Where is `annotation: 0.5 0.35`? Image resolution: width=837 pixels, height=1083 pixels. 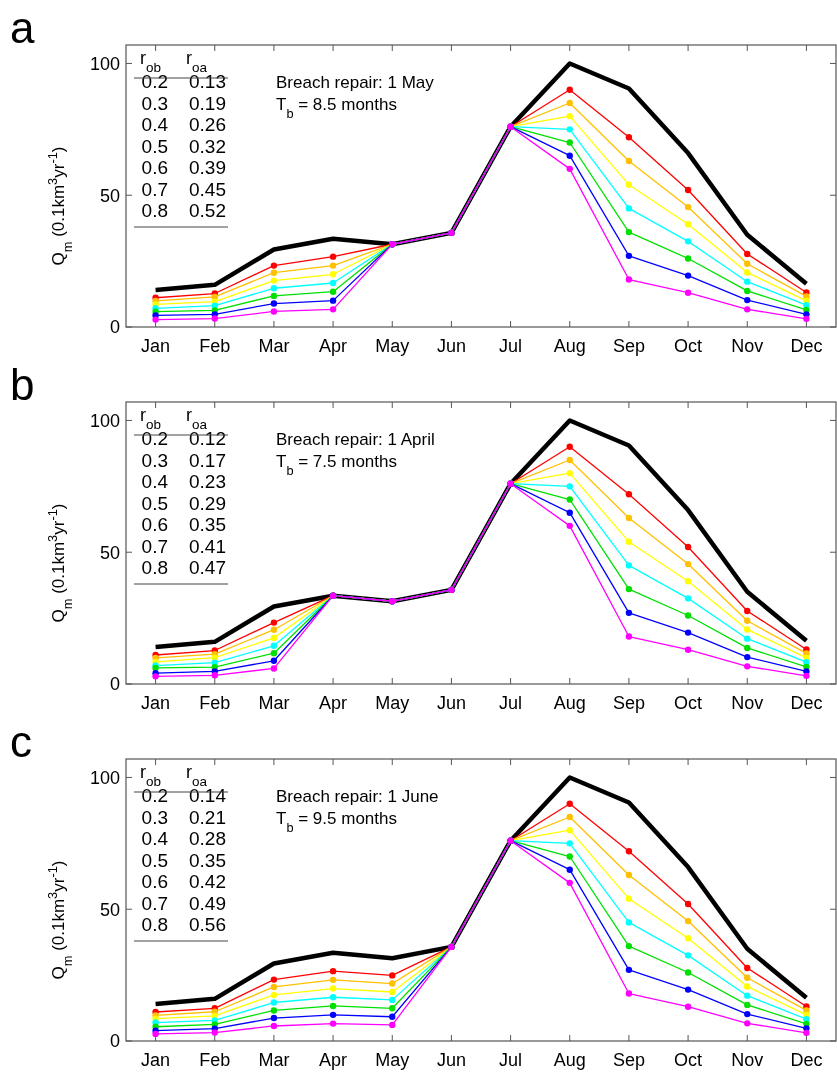 annotation: 0.5 0.35 is located at coordinates (183, 860).